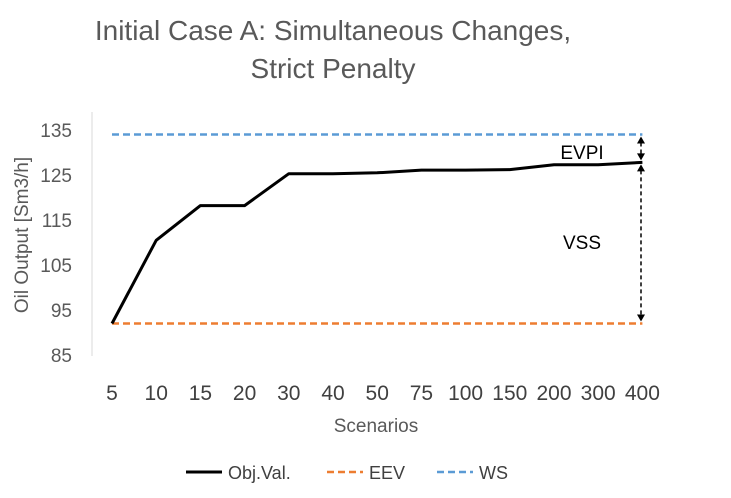 The image size is (731, 498). What do you see at coordinates (642, 393) in the screenshot?
I see `x-tick-label: 400` at bounding box center [642, 393].